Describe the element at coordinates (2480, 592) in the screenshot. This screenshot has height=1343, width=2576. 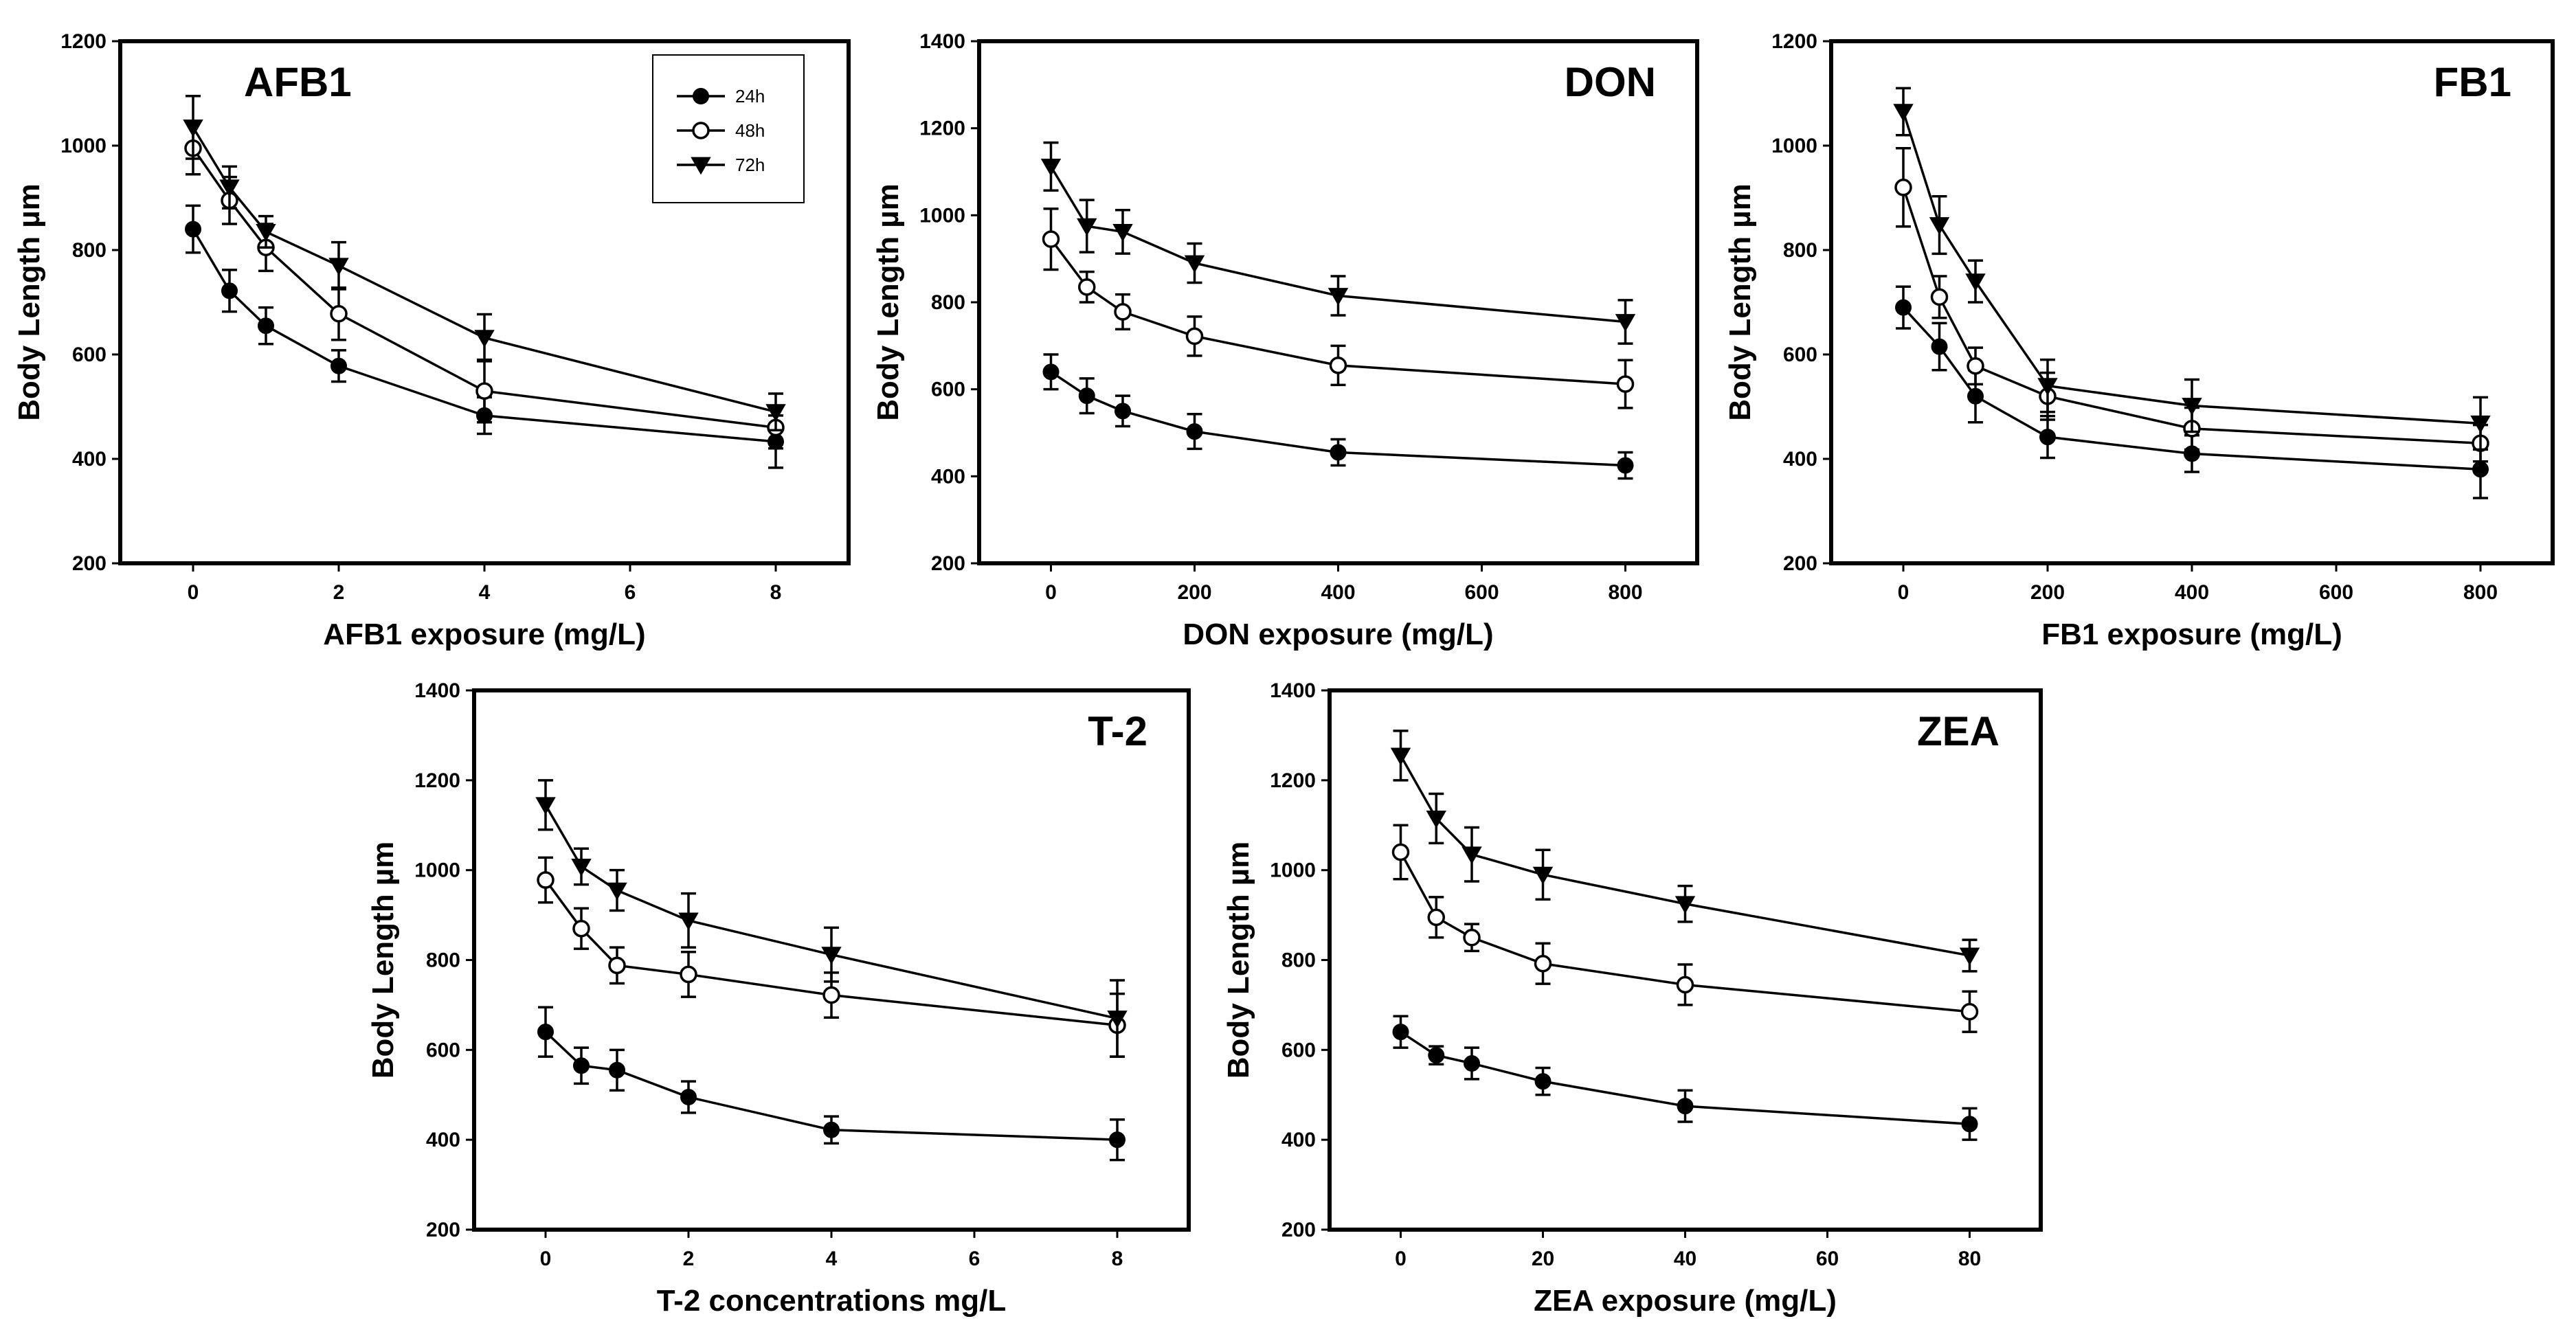
I see `x-tick-label: 800` at that location.